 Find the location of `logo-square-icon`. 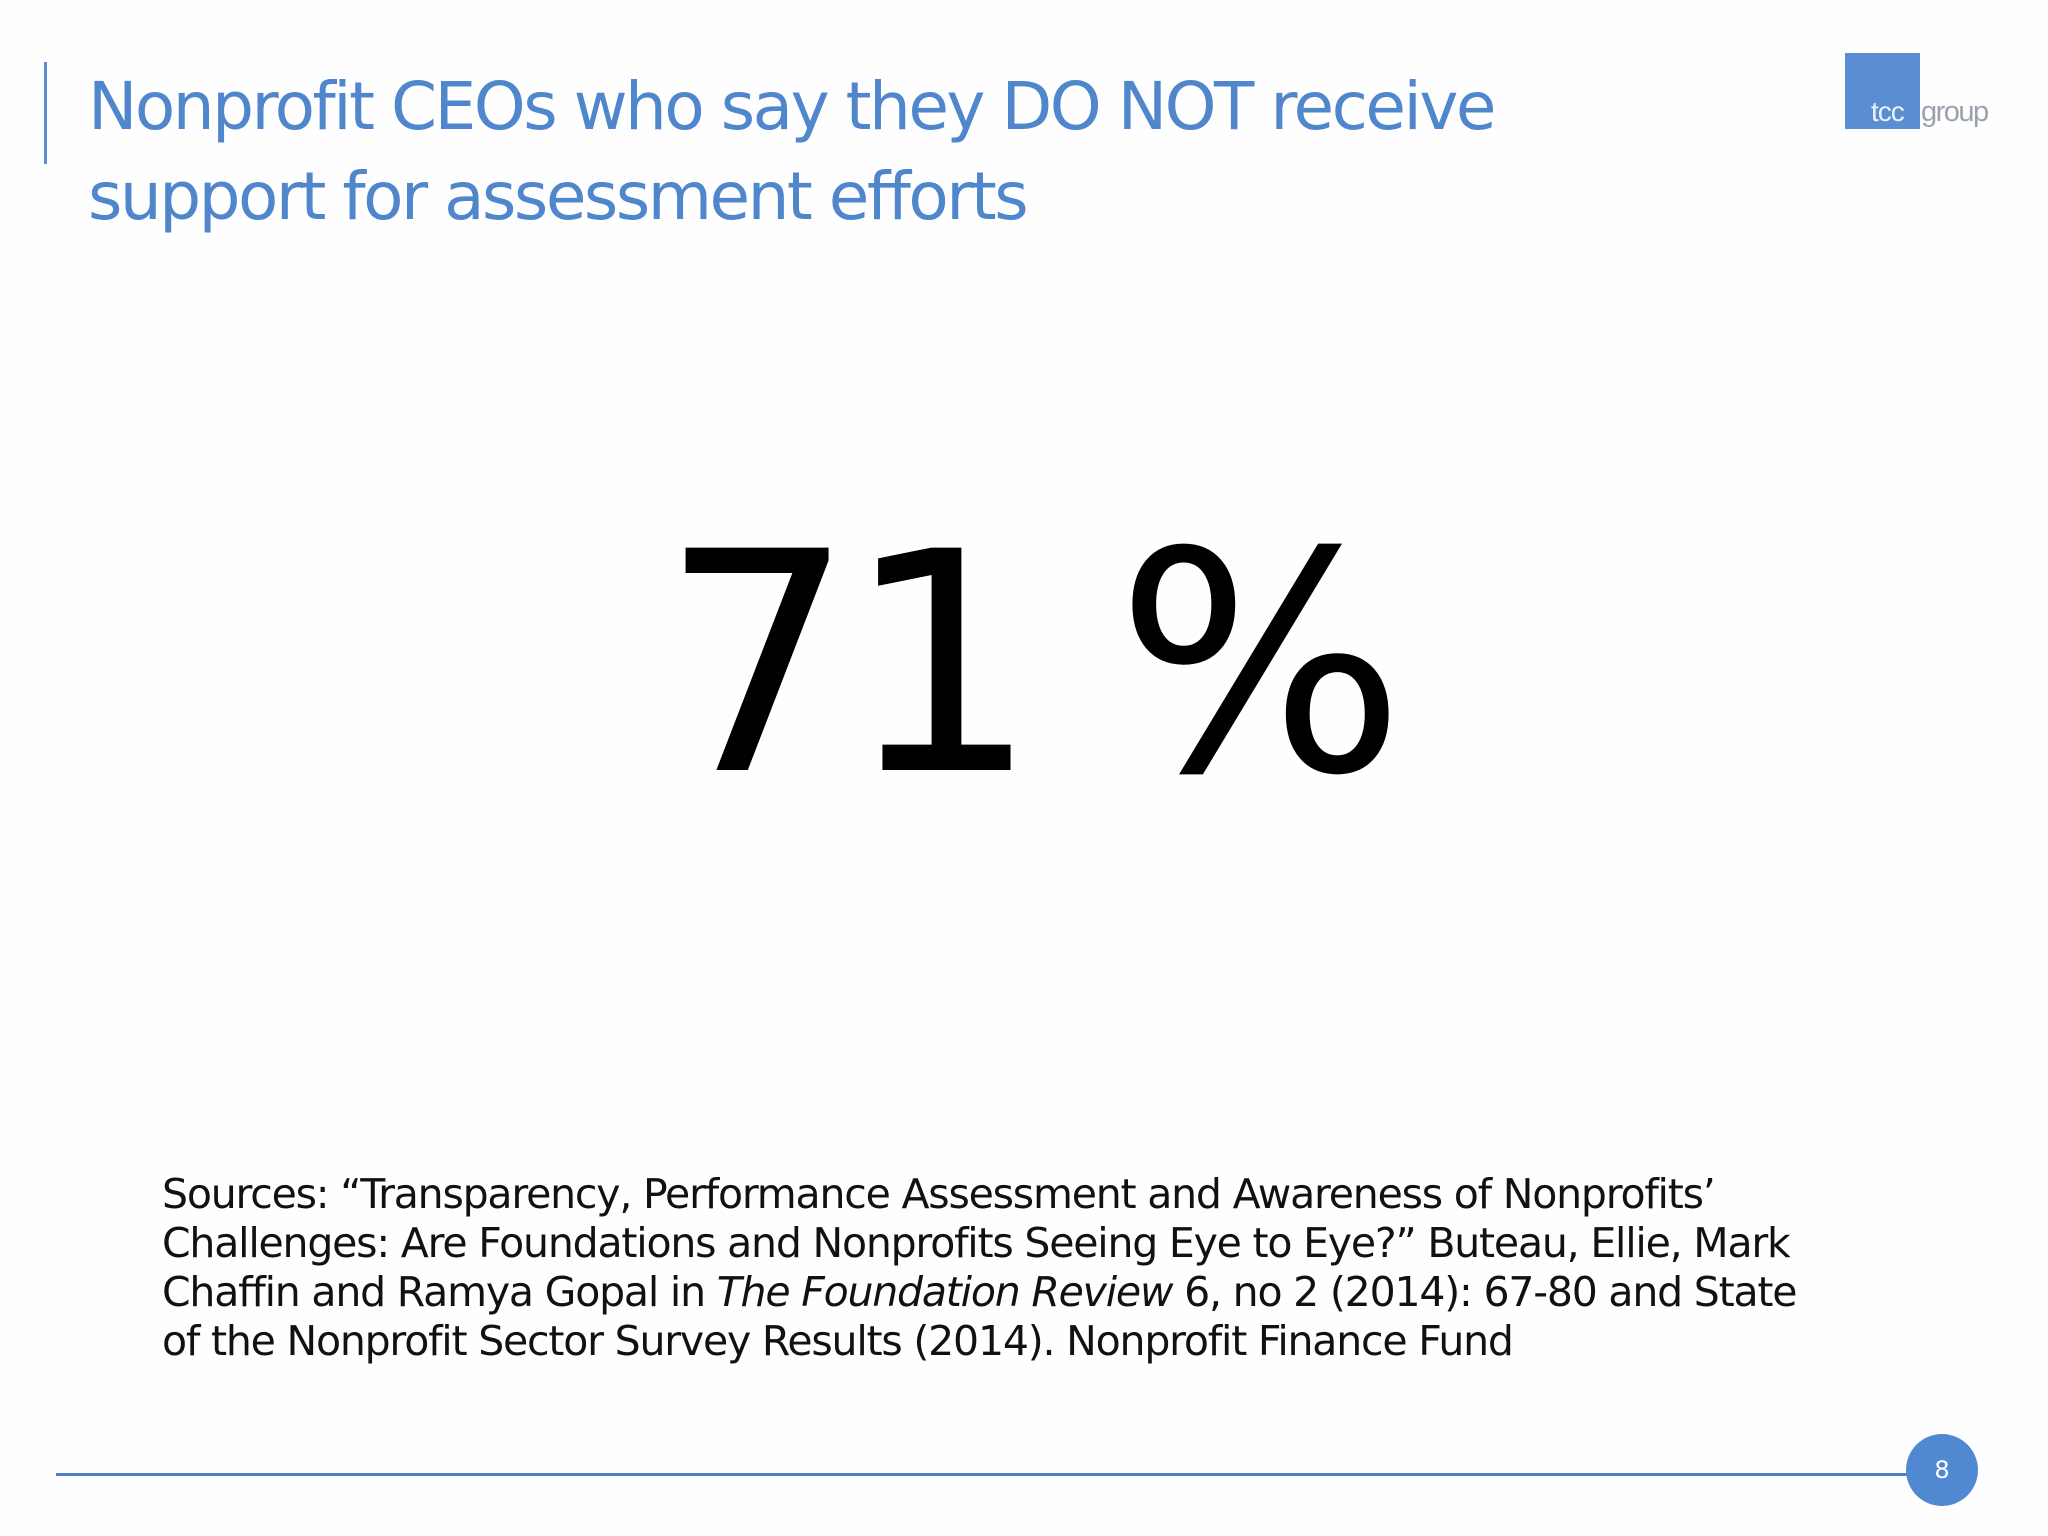

logo-square-icon is located at coordinates (1882, 91).